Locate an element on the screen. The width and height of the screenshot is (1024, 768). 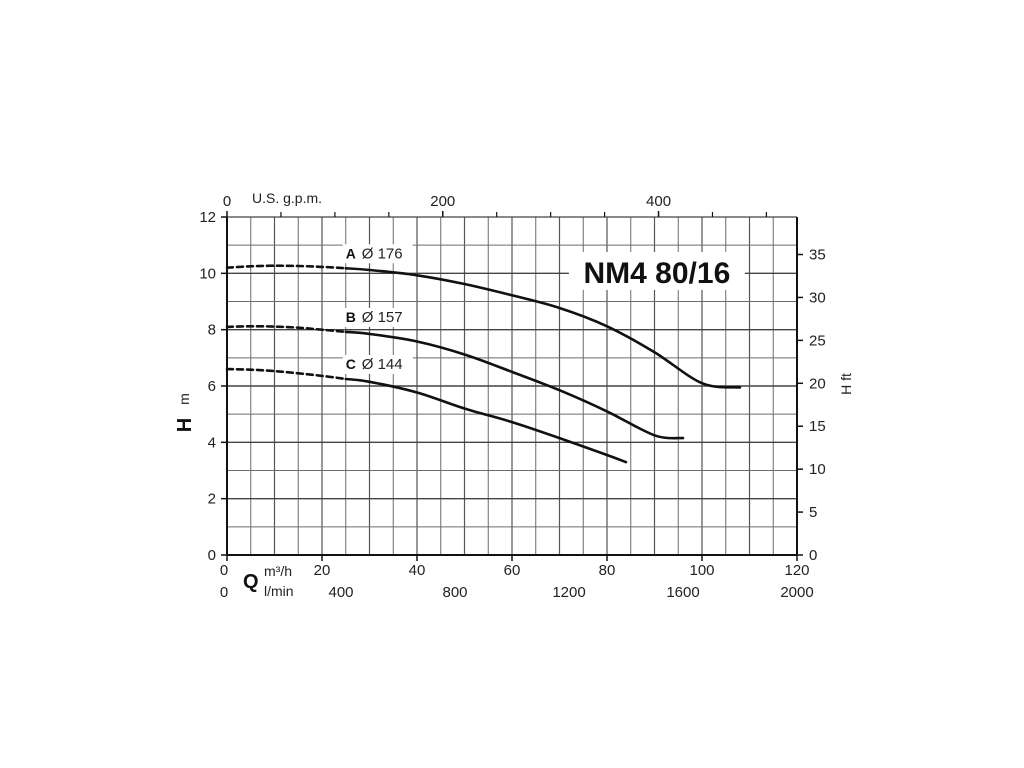
curve-b-solid is located at coordinates (514, 385).